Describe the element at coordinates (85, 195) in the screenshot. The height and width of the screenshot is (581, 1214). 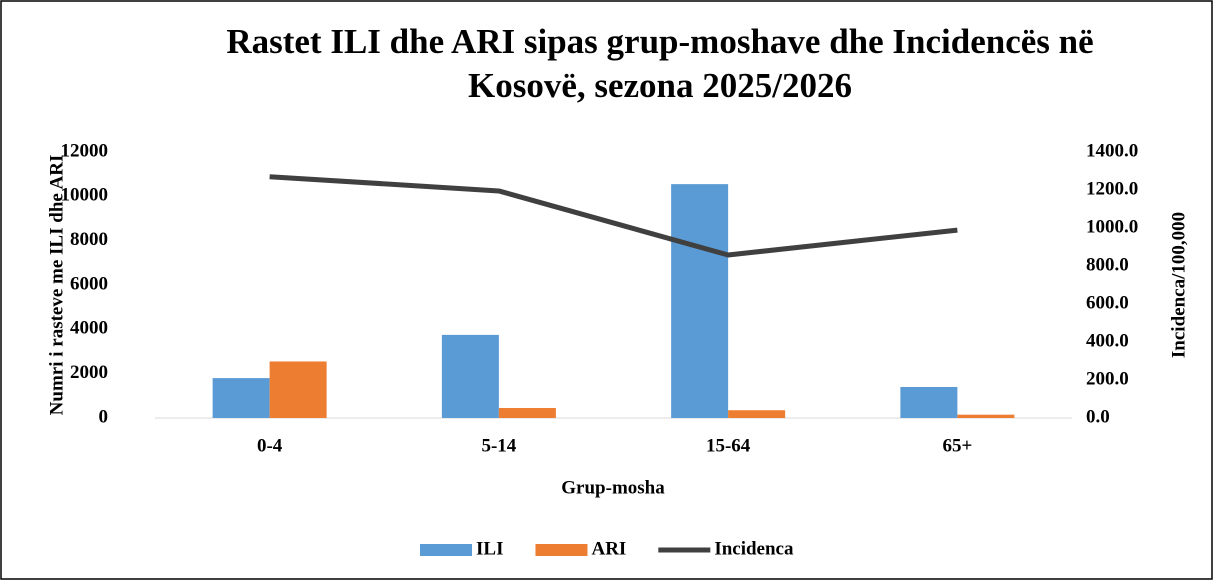
I see `y-tick-label: 10000` at that location.